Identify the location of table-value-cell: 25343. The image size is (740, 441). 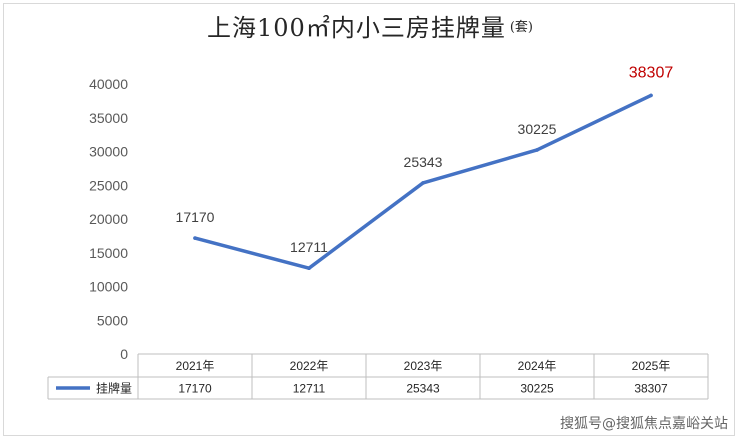
(423, 389).